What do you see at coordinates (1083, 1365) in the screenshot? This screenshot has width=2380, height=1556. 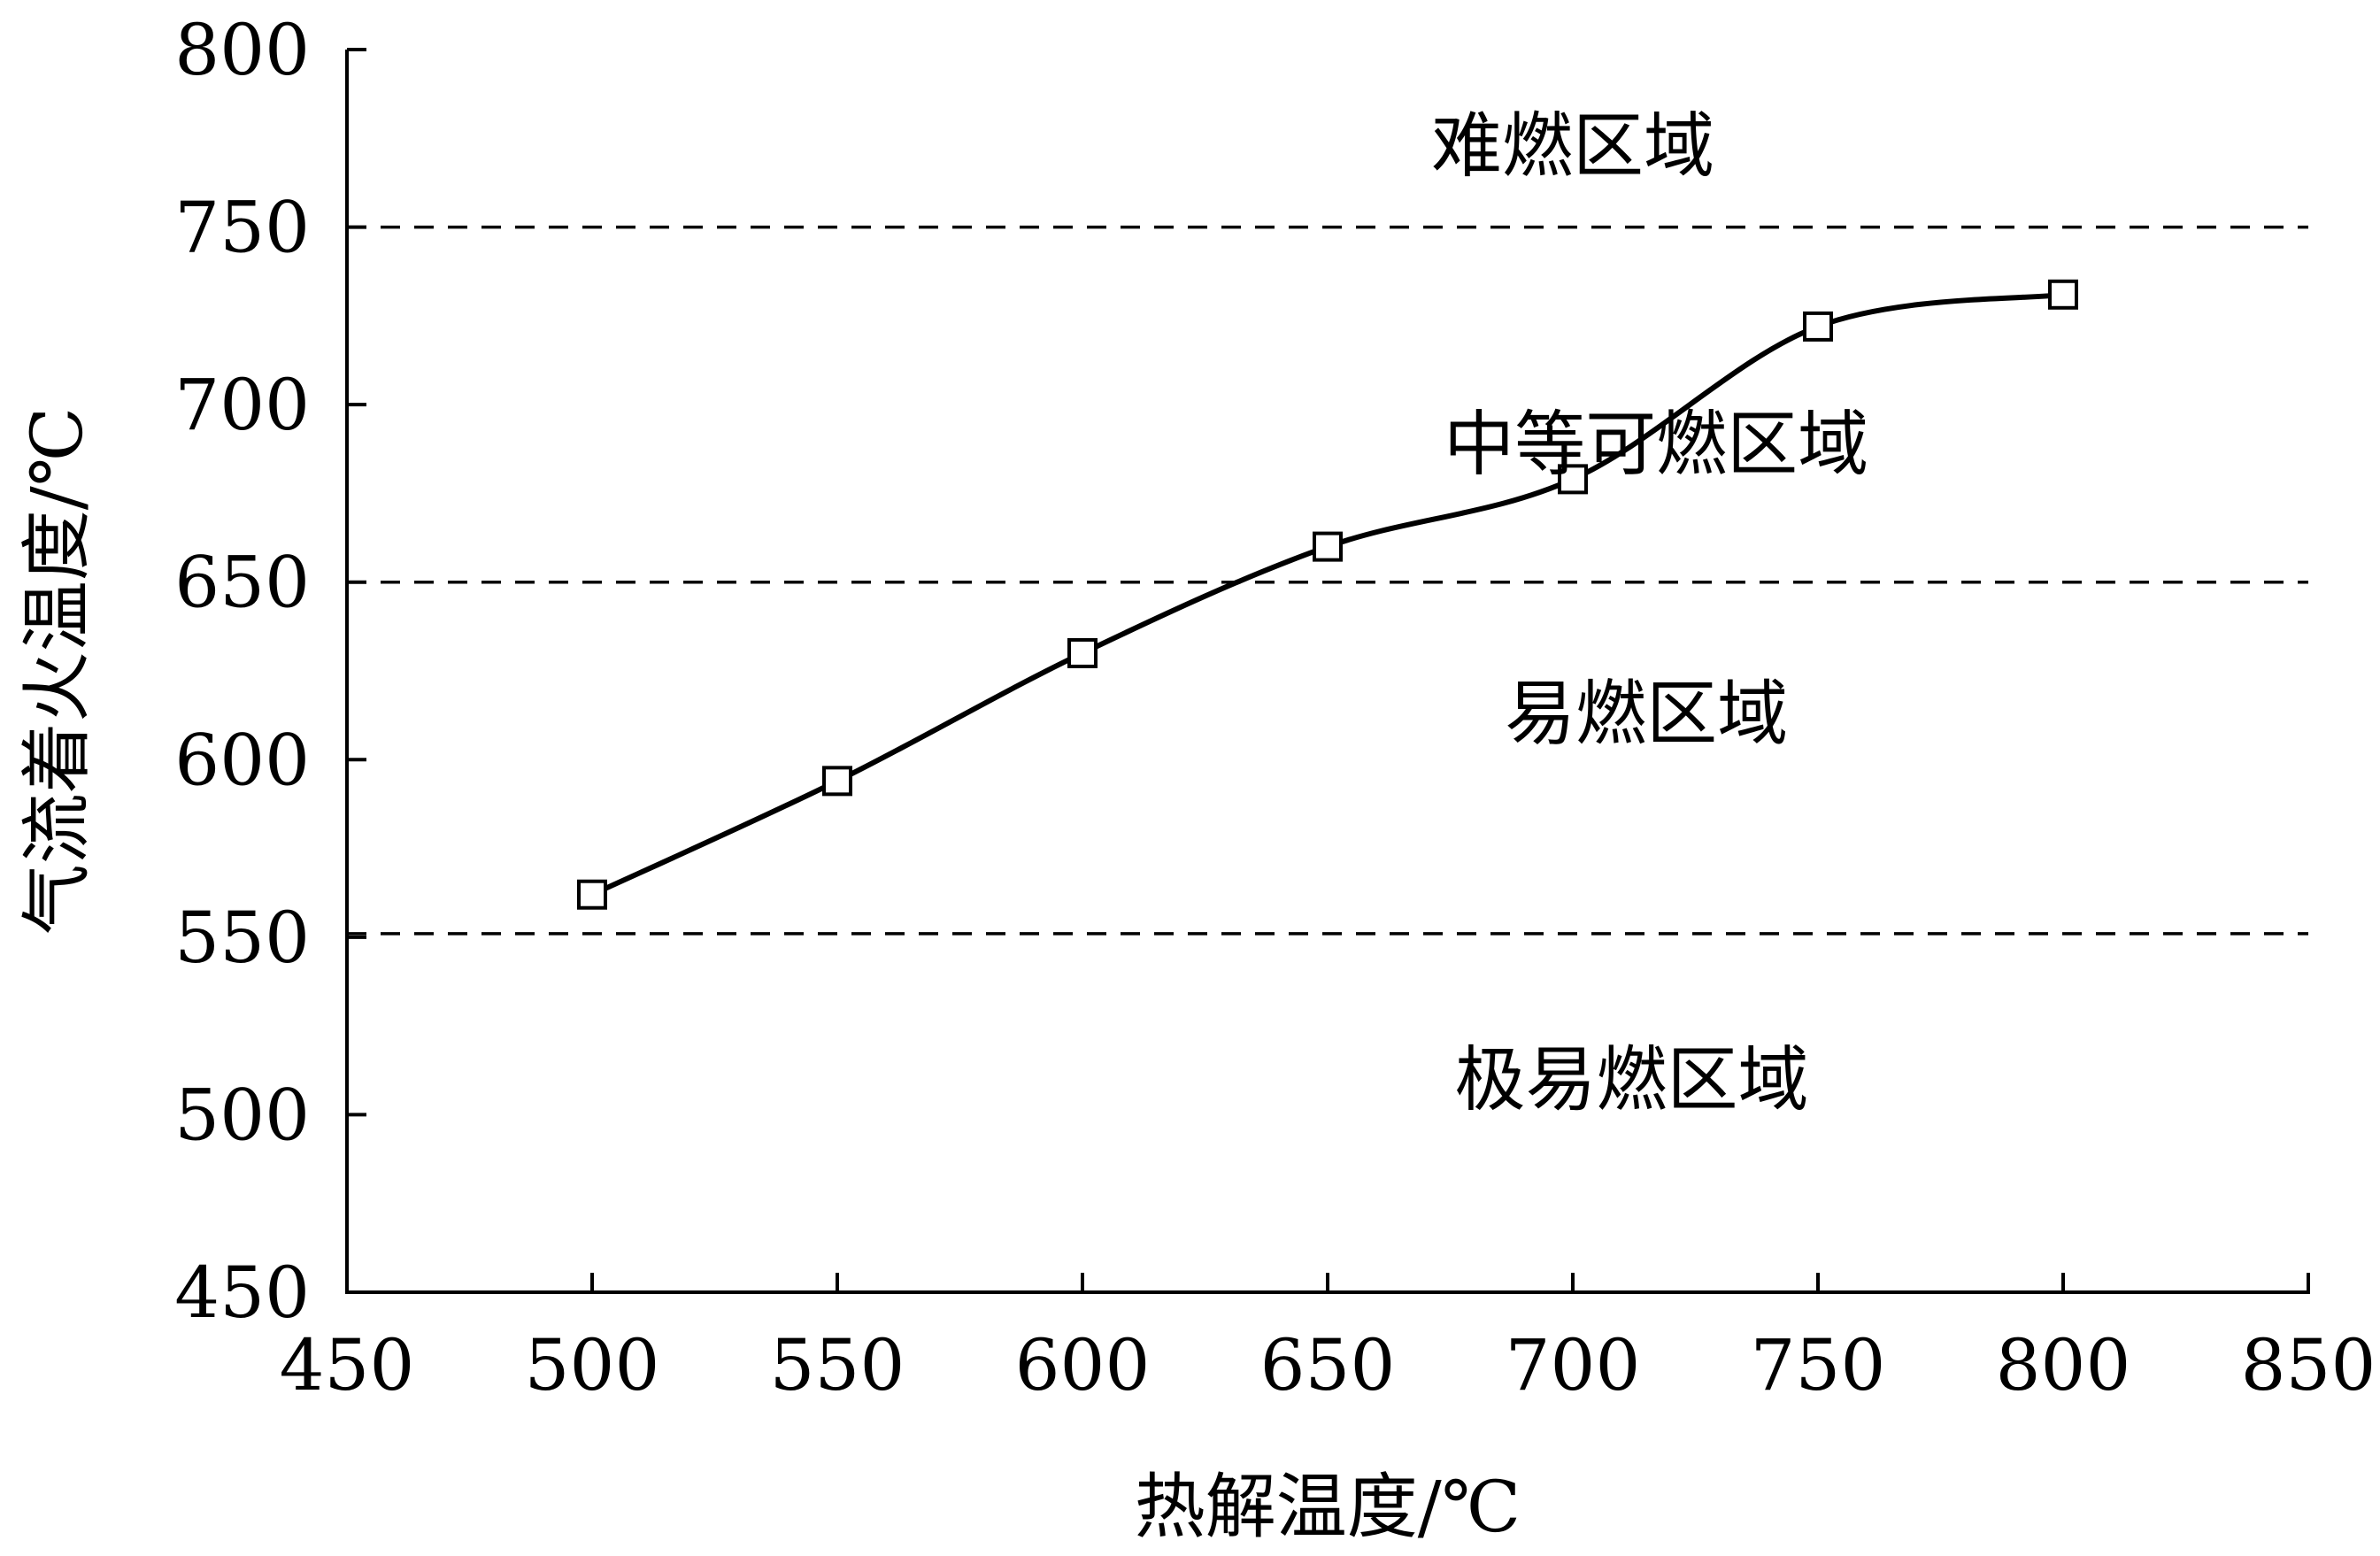 I see `x-tick-label: 600` at bounding box center [1083, 1365].